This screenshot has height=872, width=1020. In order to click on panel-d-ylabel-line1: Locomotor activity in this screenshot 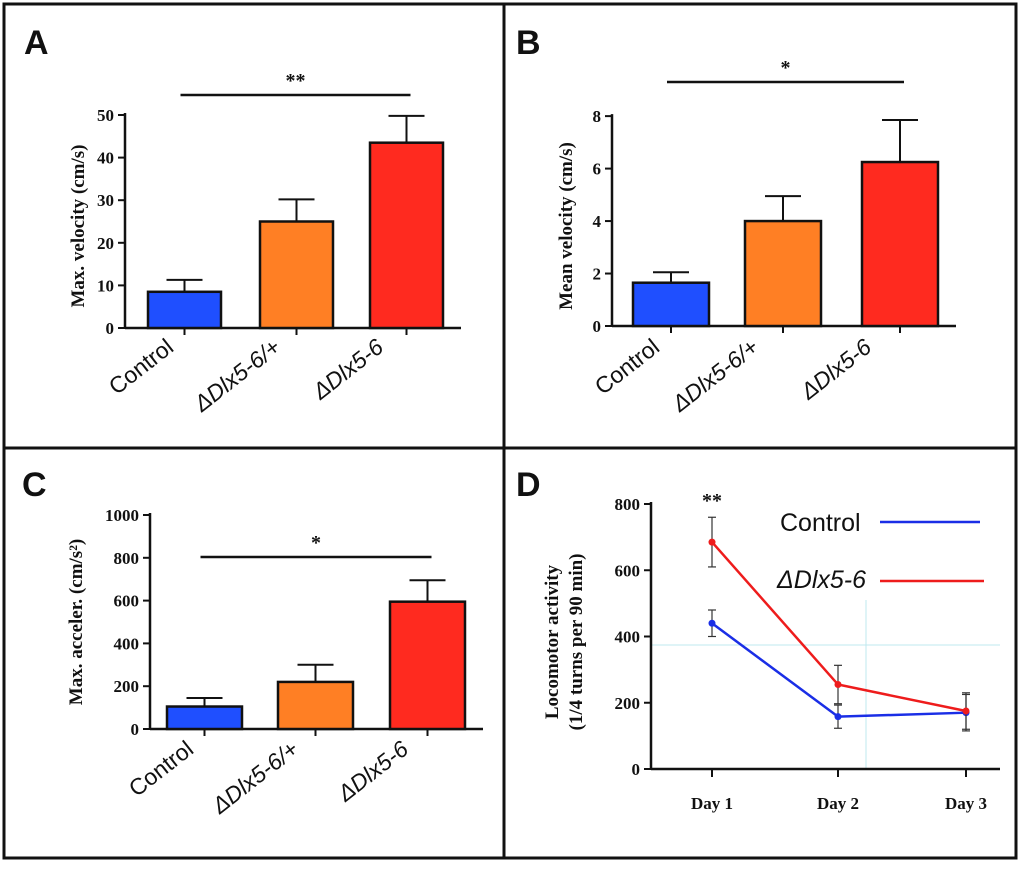, I will do `click(552, 641)`.